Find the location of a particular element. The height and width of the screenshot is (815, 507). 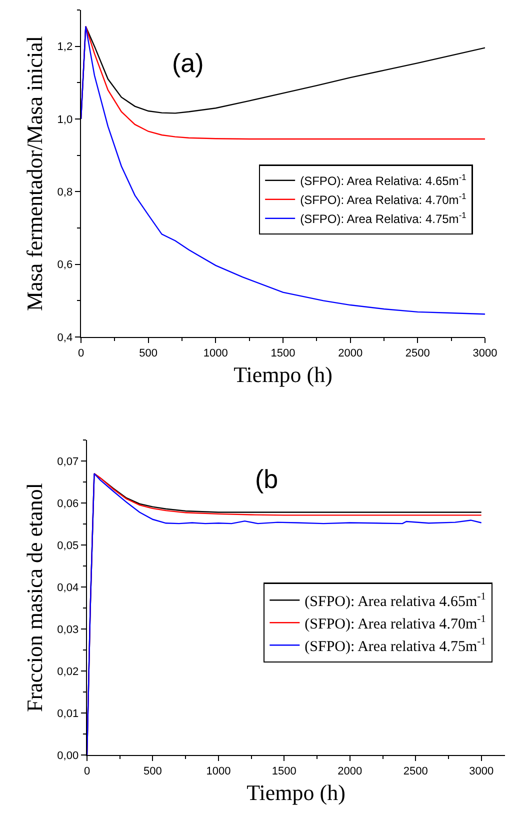

legend-label: (SFPO): Area relativa 4.75m$^{-1}$ is located at coordinates (395, 645).